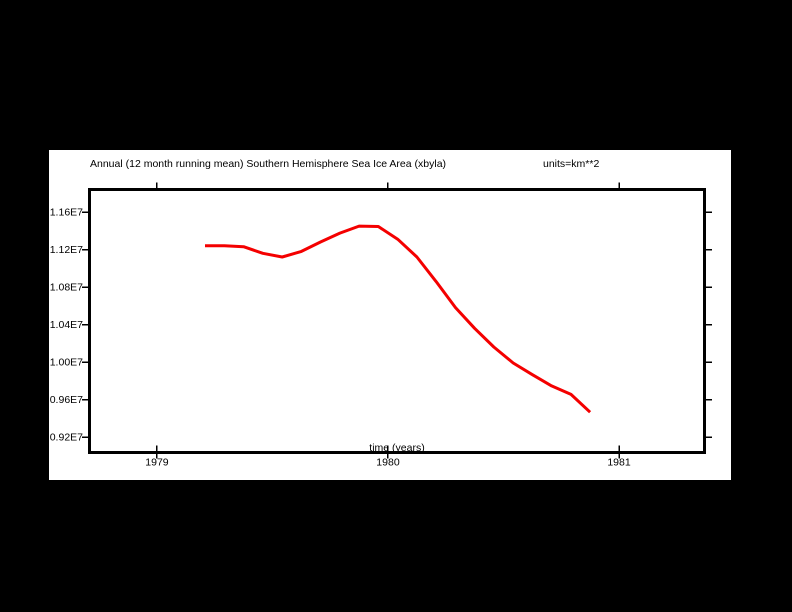 This screenshot has height=612, width=792. Describe the element at coordinates (619, 463) in the screenshot. I see `x-tick-label: 1981` at that location.